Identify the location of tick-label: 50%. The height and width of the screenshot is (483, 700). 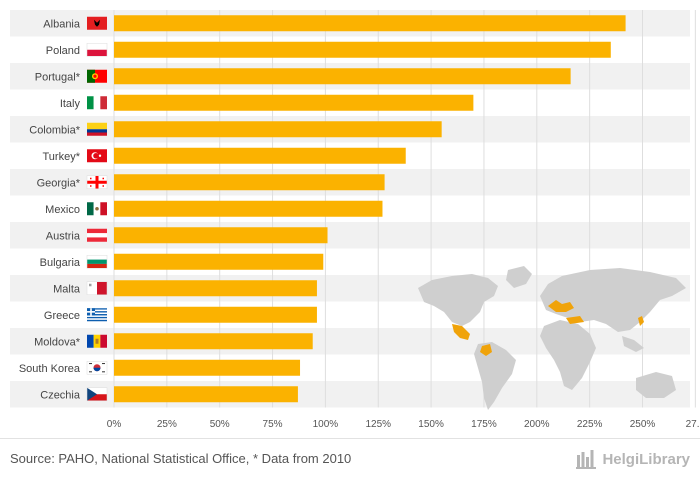
(220, 424).